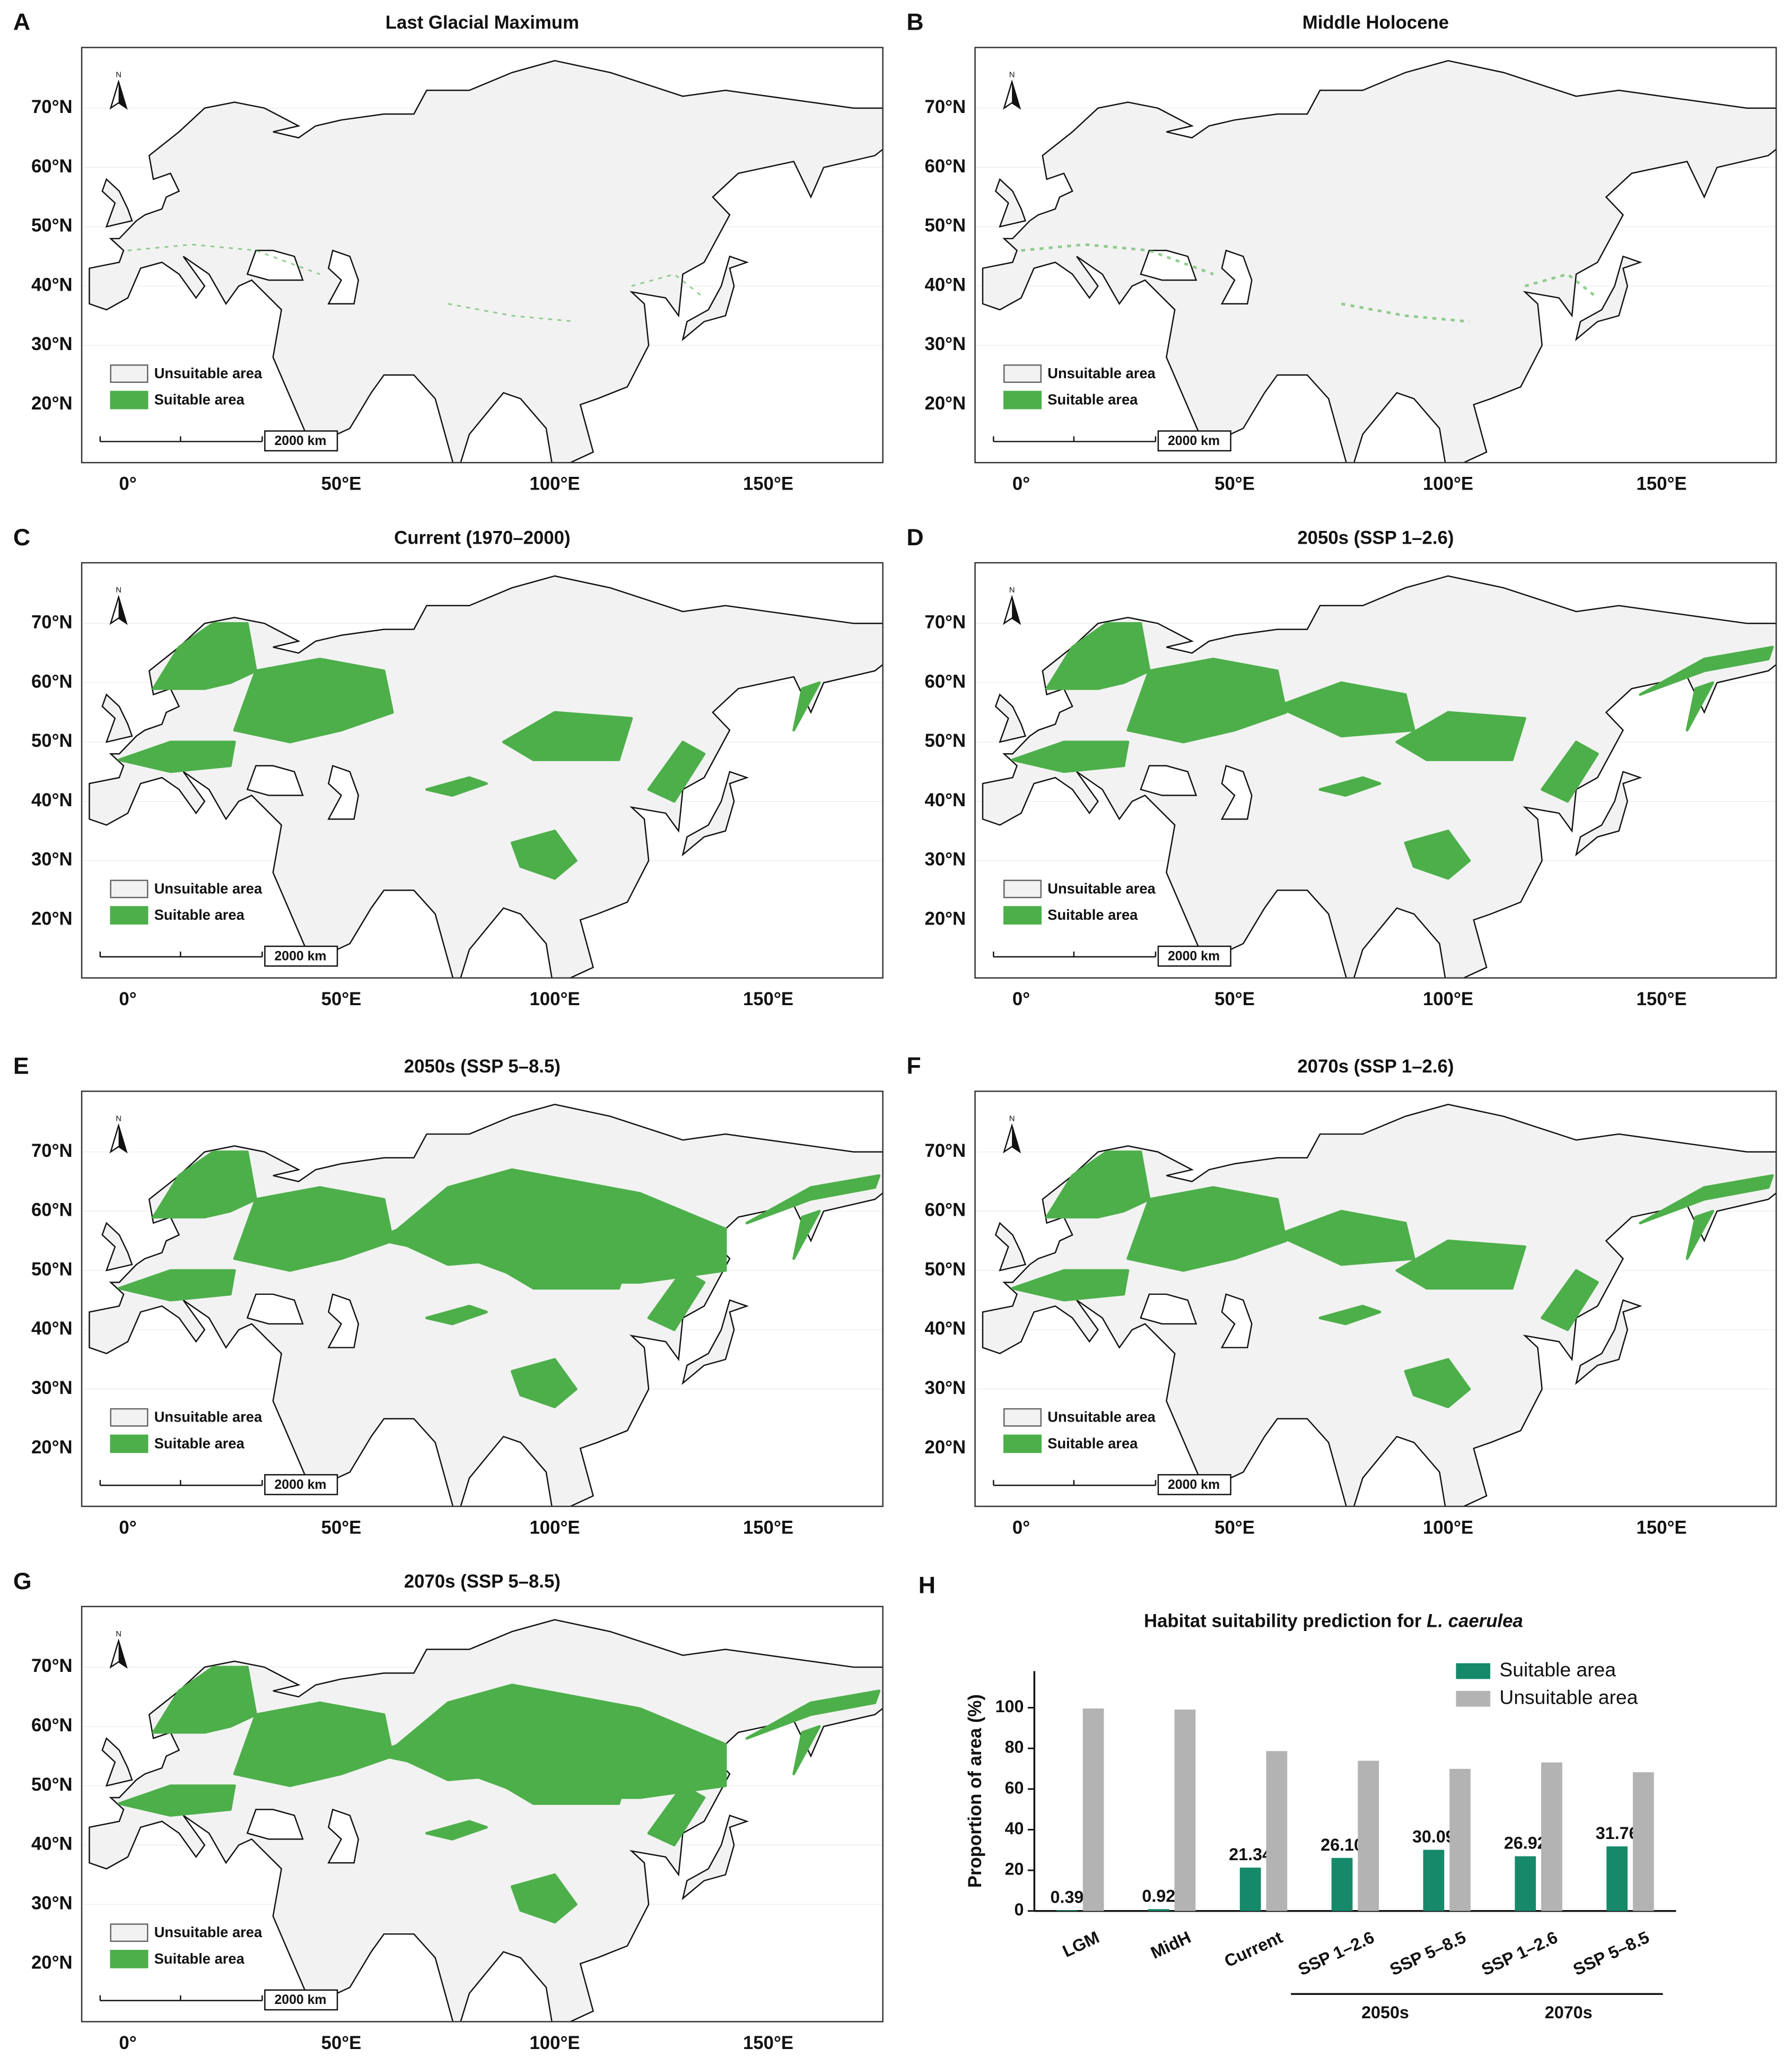  What do you see at coordinates (1014, 1828) in the screenshot?
I see `y-tick-label: 40` at bounding box center [1014, 1828].